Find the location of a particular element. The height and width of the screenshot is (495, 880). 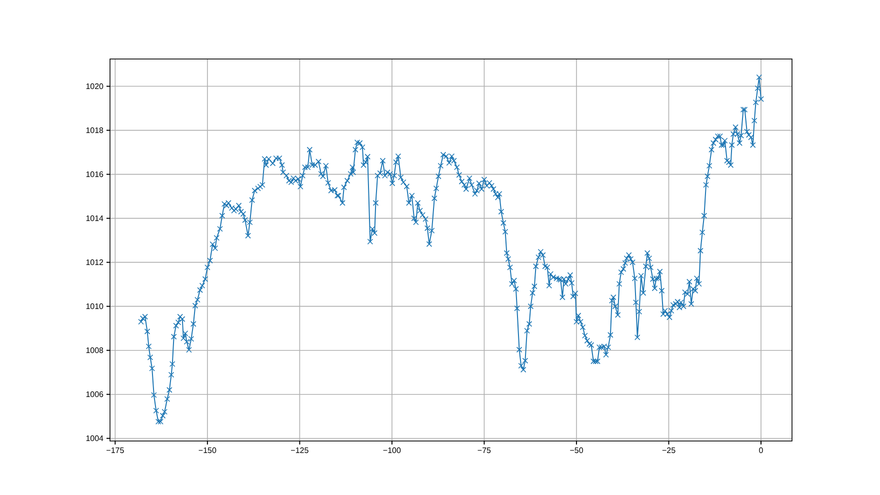

y-tick-label: 1014 is located at coordinates (95, 218).